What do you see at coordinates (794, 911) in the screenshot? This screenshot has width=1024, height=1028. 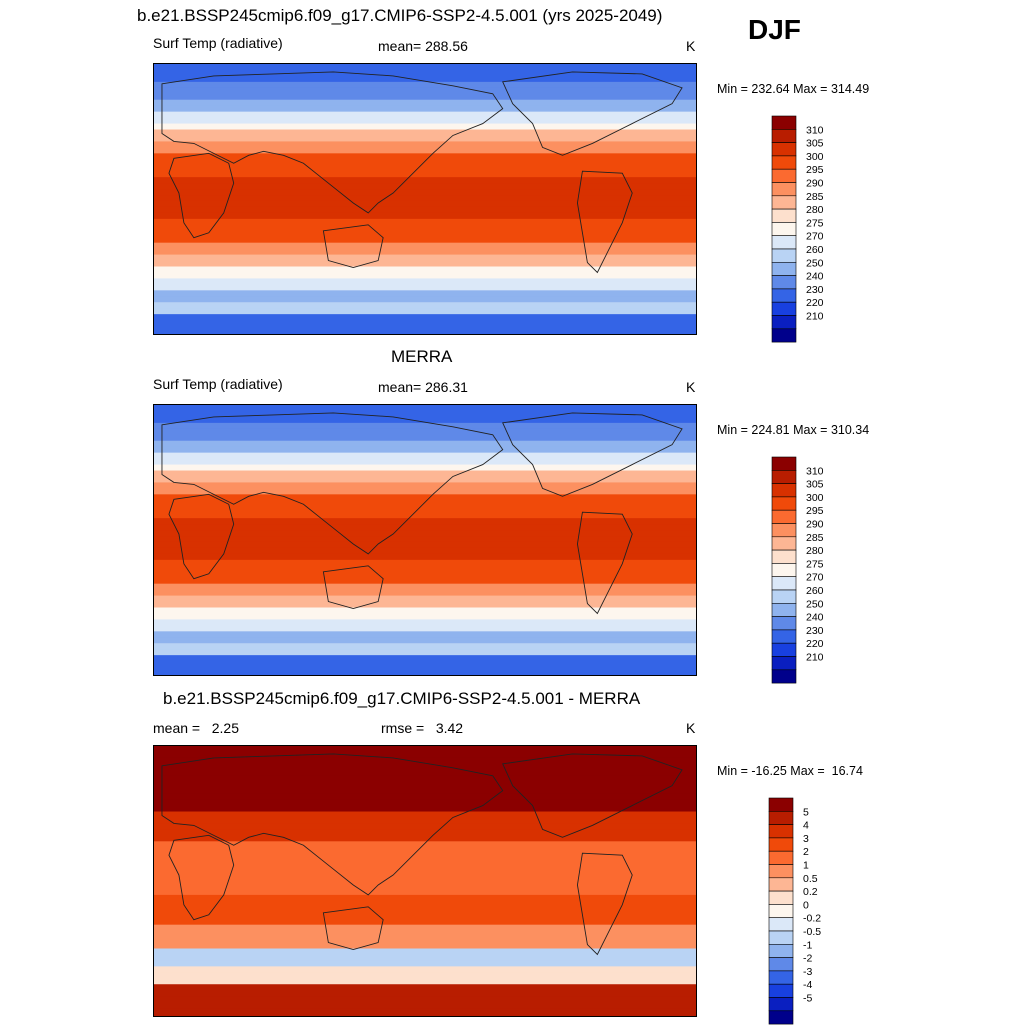 I see `colorbar-graphic: 5 432 10.50.20 -0.2-0.5-1 -2-3-4 -5` at bounding box center [794, 911].